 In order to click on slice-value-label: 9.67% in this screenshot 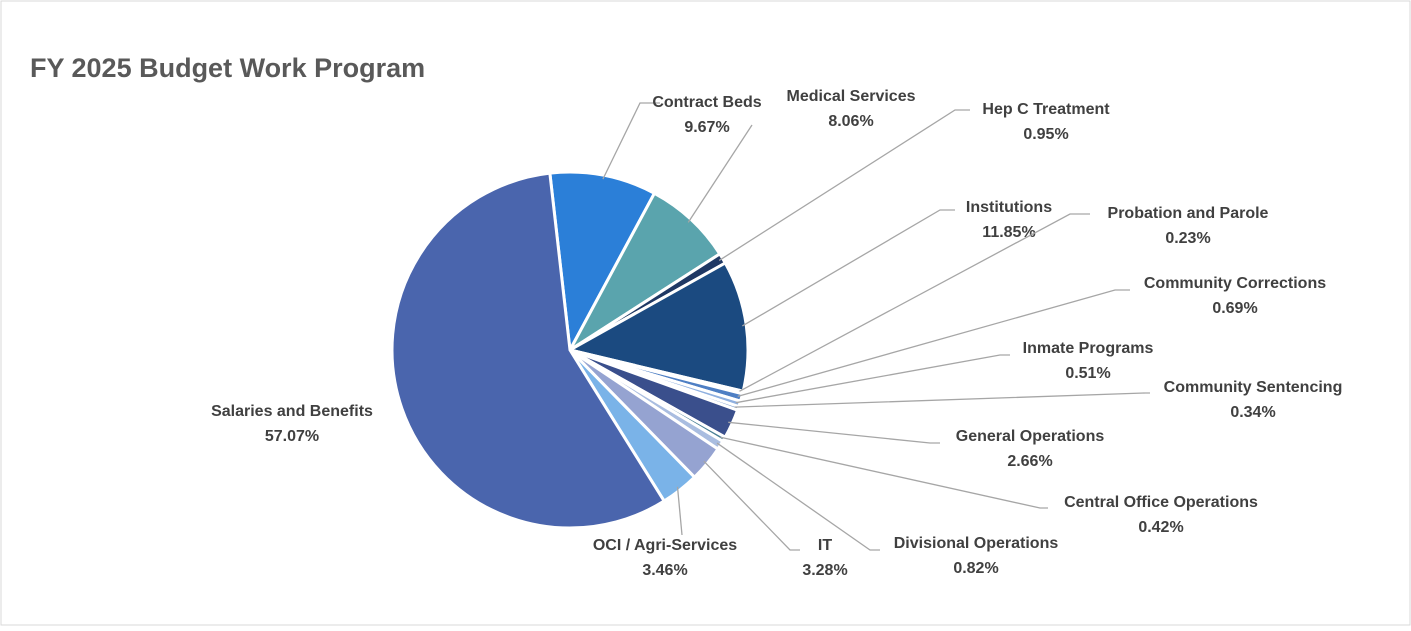, I will do `click(706, 127)`.